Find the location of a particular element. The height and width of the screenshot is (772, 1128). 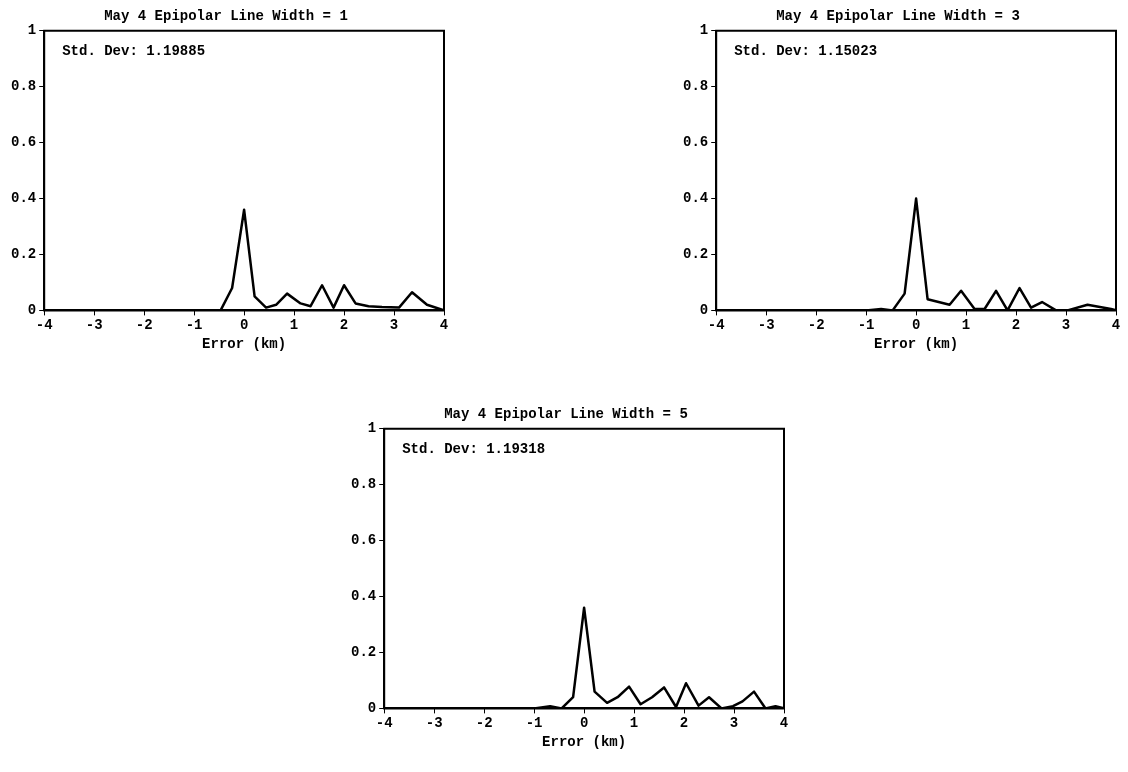

annotation: Std. Dev: 1.15023 is located at coordinates (806, 51).